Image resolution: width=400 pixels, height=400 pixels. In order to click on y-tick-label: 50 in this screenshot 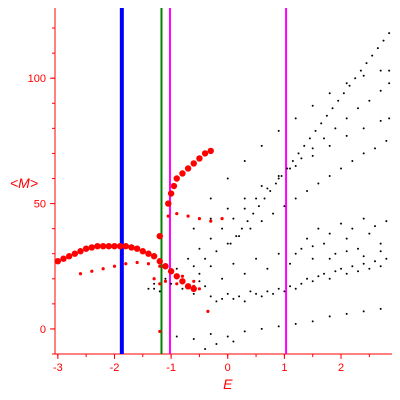, I will do `click(40, 205)`.